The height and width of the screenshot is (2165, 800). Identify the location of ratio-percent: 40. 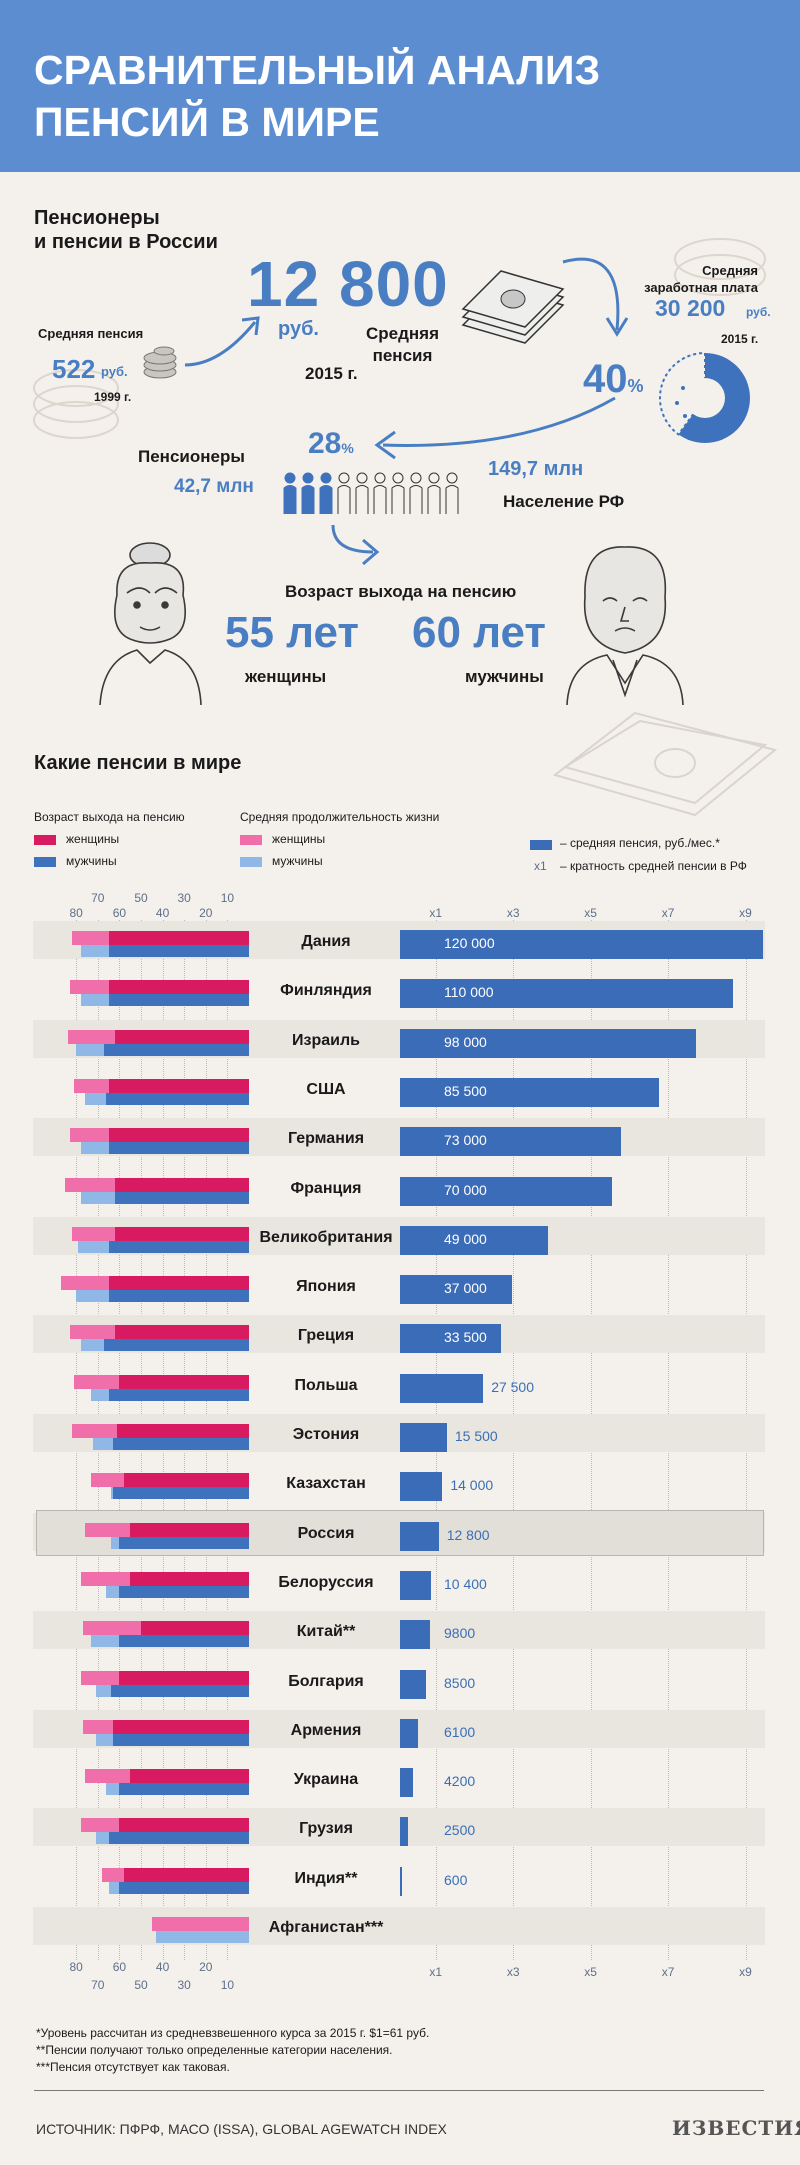
(605, 379).